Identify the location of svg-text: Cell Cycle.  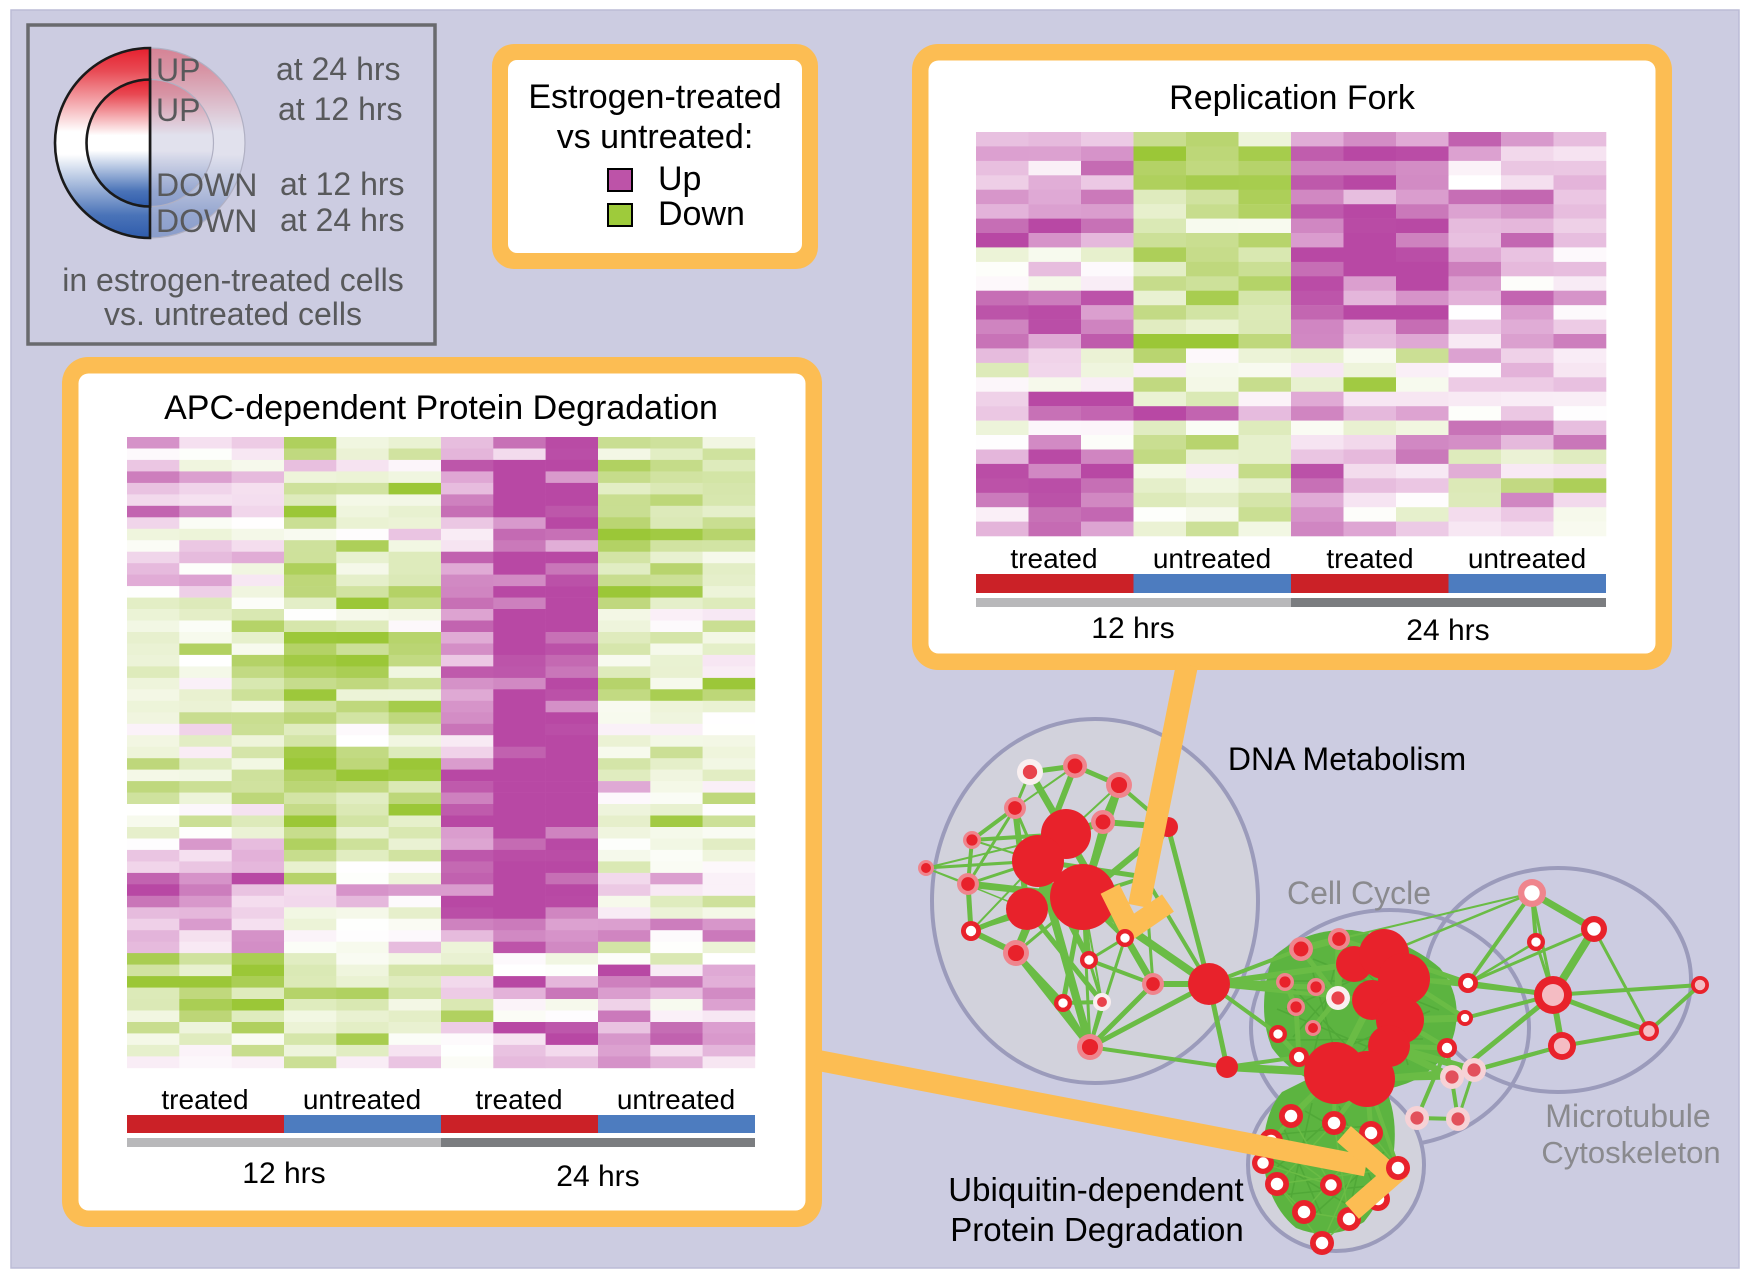
(1359, 893).